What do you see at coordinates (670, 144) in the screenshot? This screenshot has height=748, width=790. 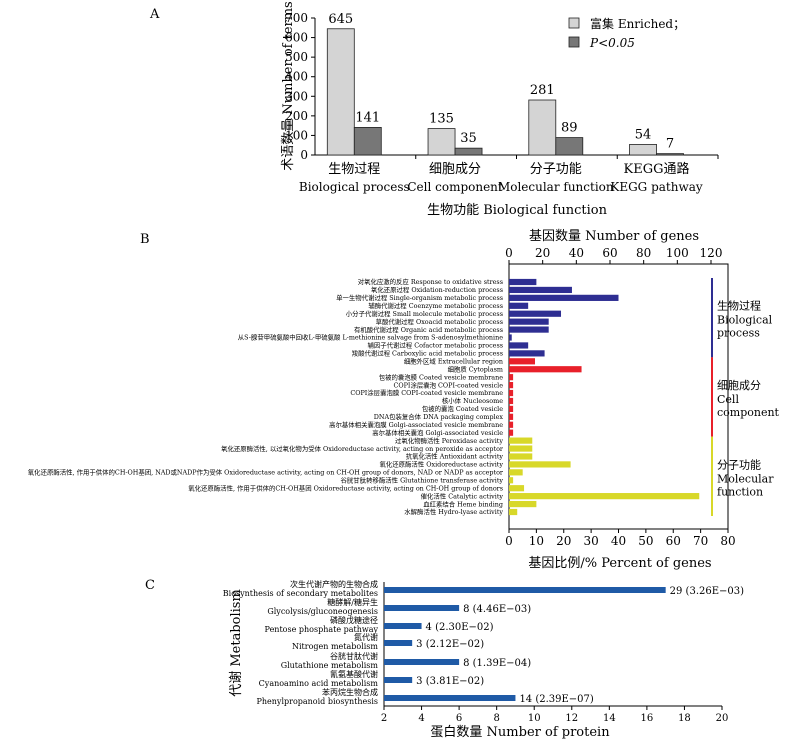 I see `a-bar-value: 7` at bounding box center [670, 144].